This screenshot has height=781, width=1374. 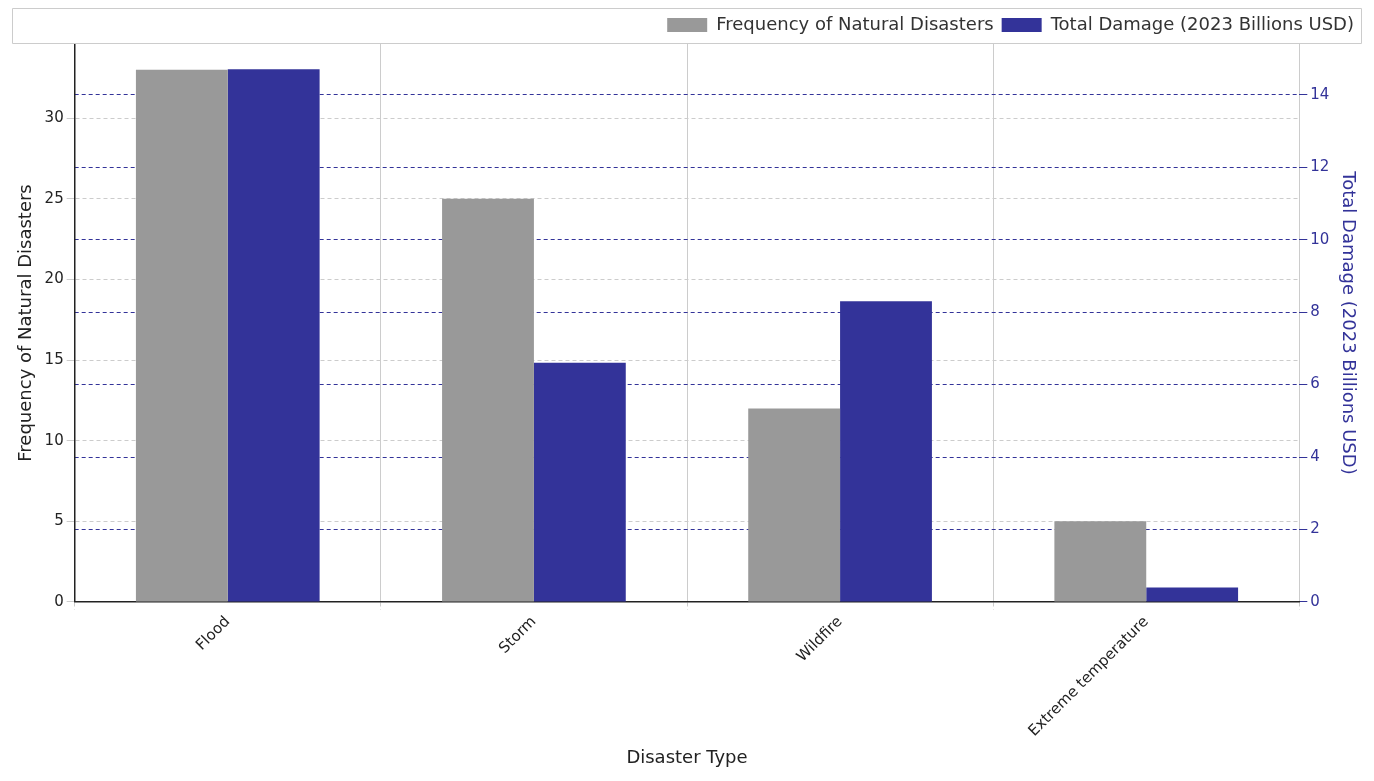 I want to click on y-tick-label: 30, so click(x=54, y=117).